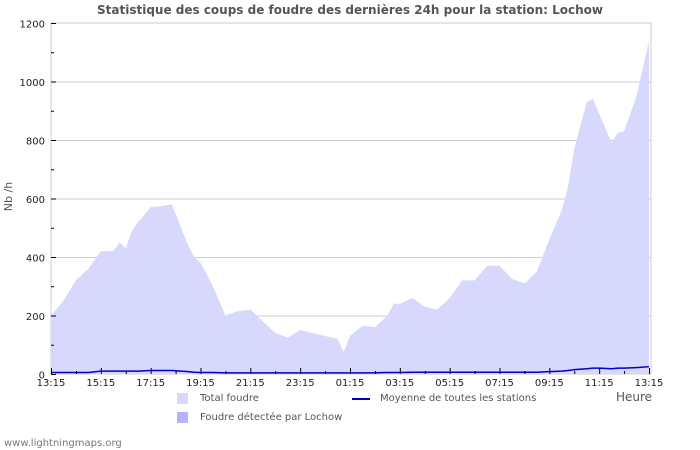 The height and width of the screenshot is (450, 700). What do you see at coordinates (271, 417) in the screenshot?
I see `legend-label-detected: Foudre détectée par Lochow` at bounding box center [271, 417].